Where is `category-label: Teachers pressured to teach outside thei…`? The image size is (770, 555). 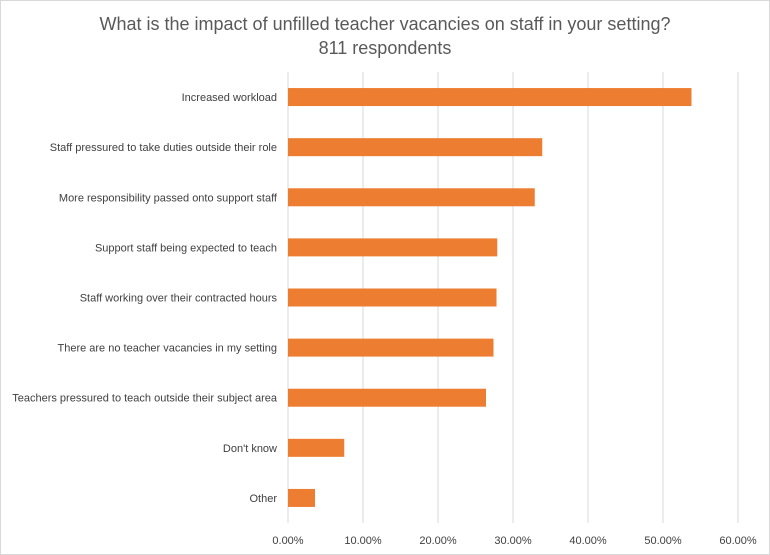 category-label: Teachers pressured to teach outside thei… is located at coordinates (145, 399).